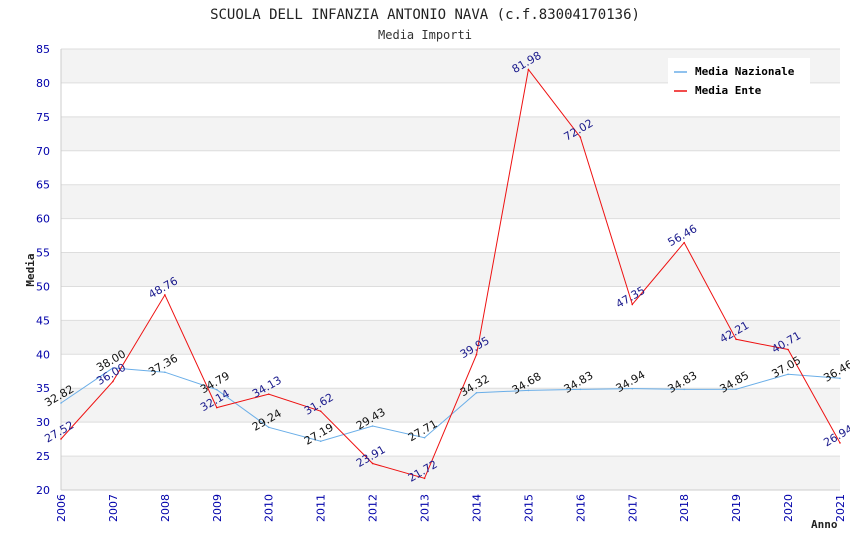 The image size is (850, 550). I want to click on y-tick-label: 40, so click(43, 354).